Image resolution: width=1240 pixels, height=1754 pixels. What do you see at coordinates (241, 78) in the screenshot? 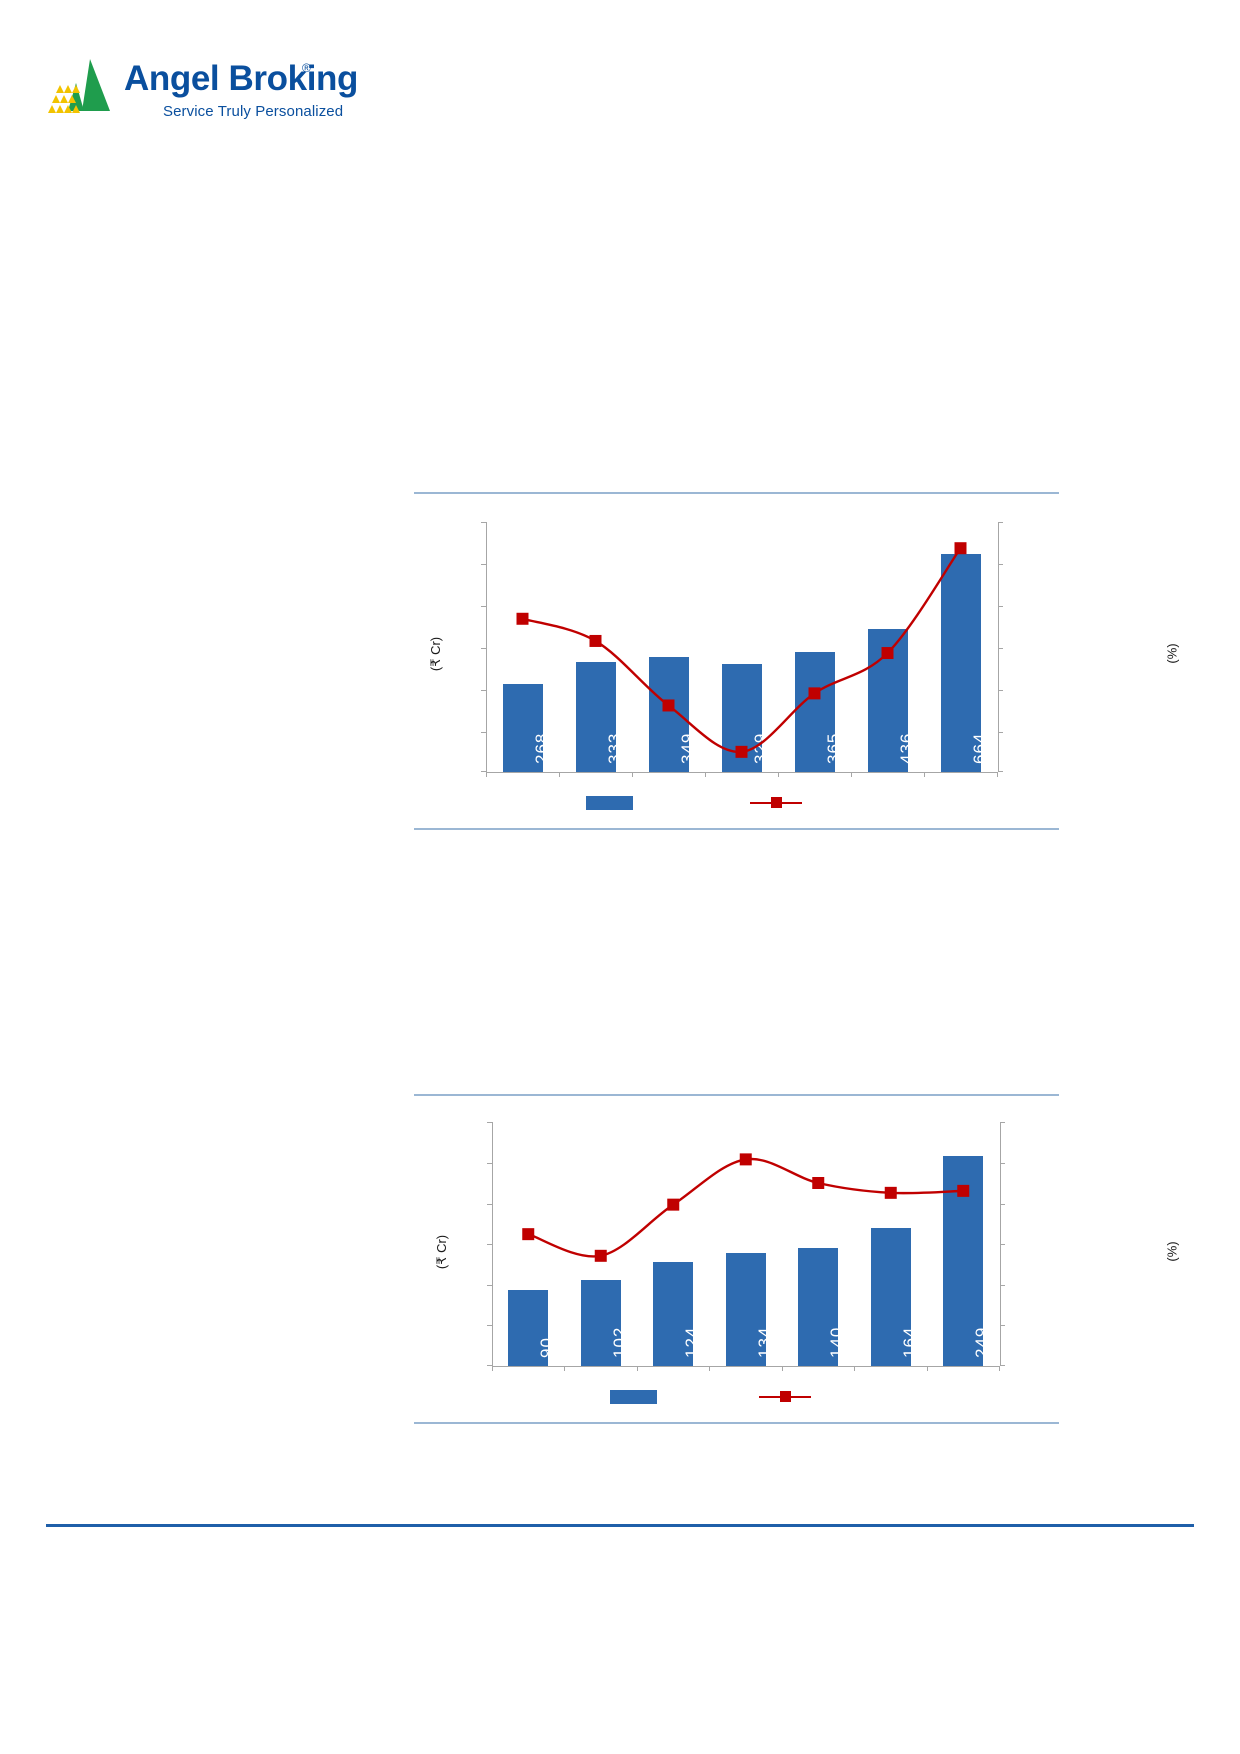
I see `brand-wordmark: Angel Broking` at bounding box center [241, 78].